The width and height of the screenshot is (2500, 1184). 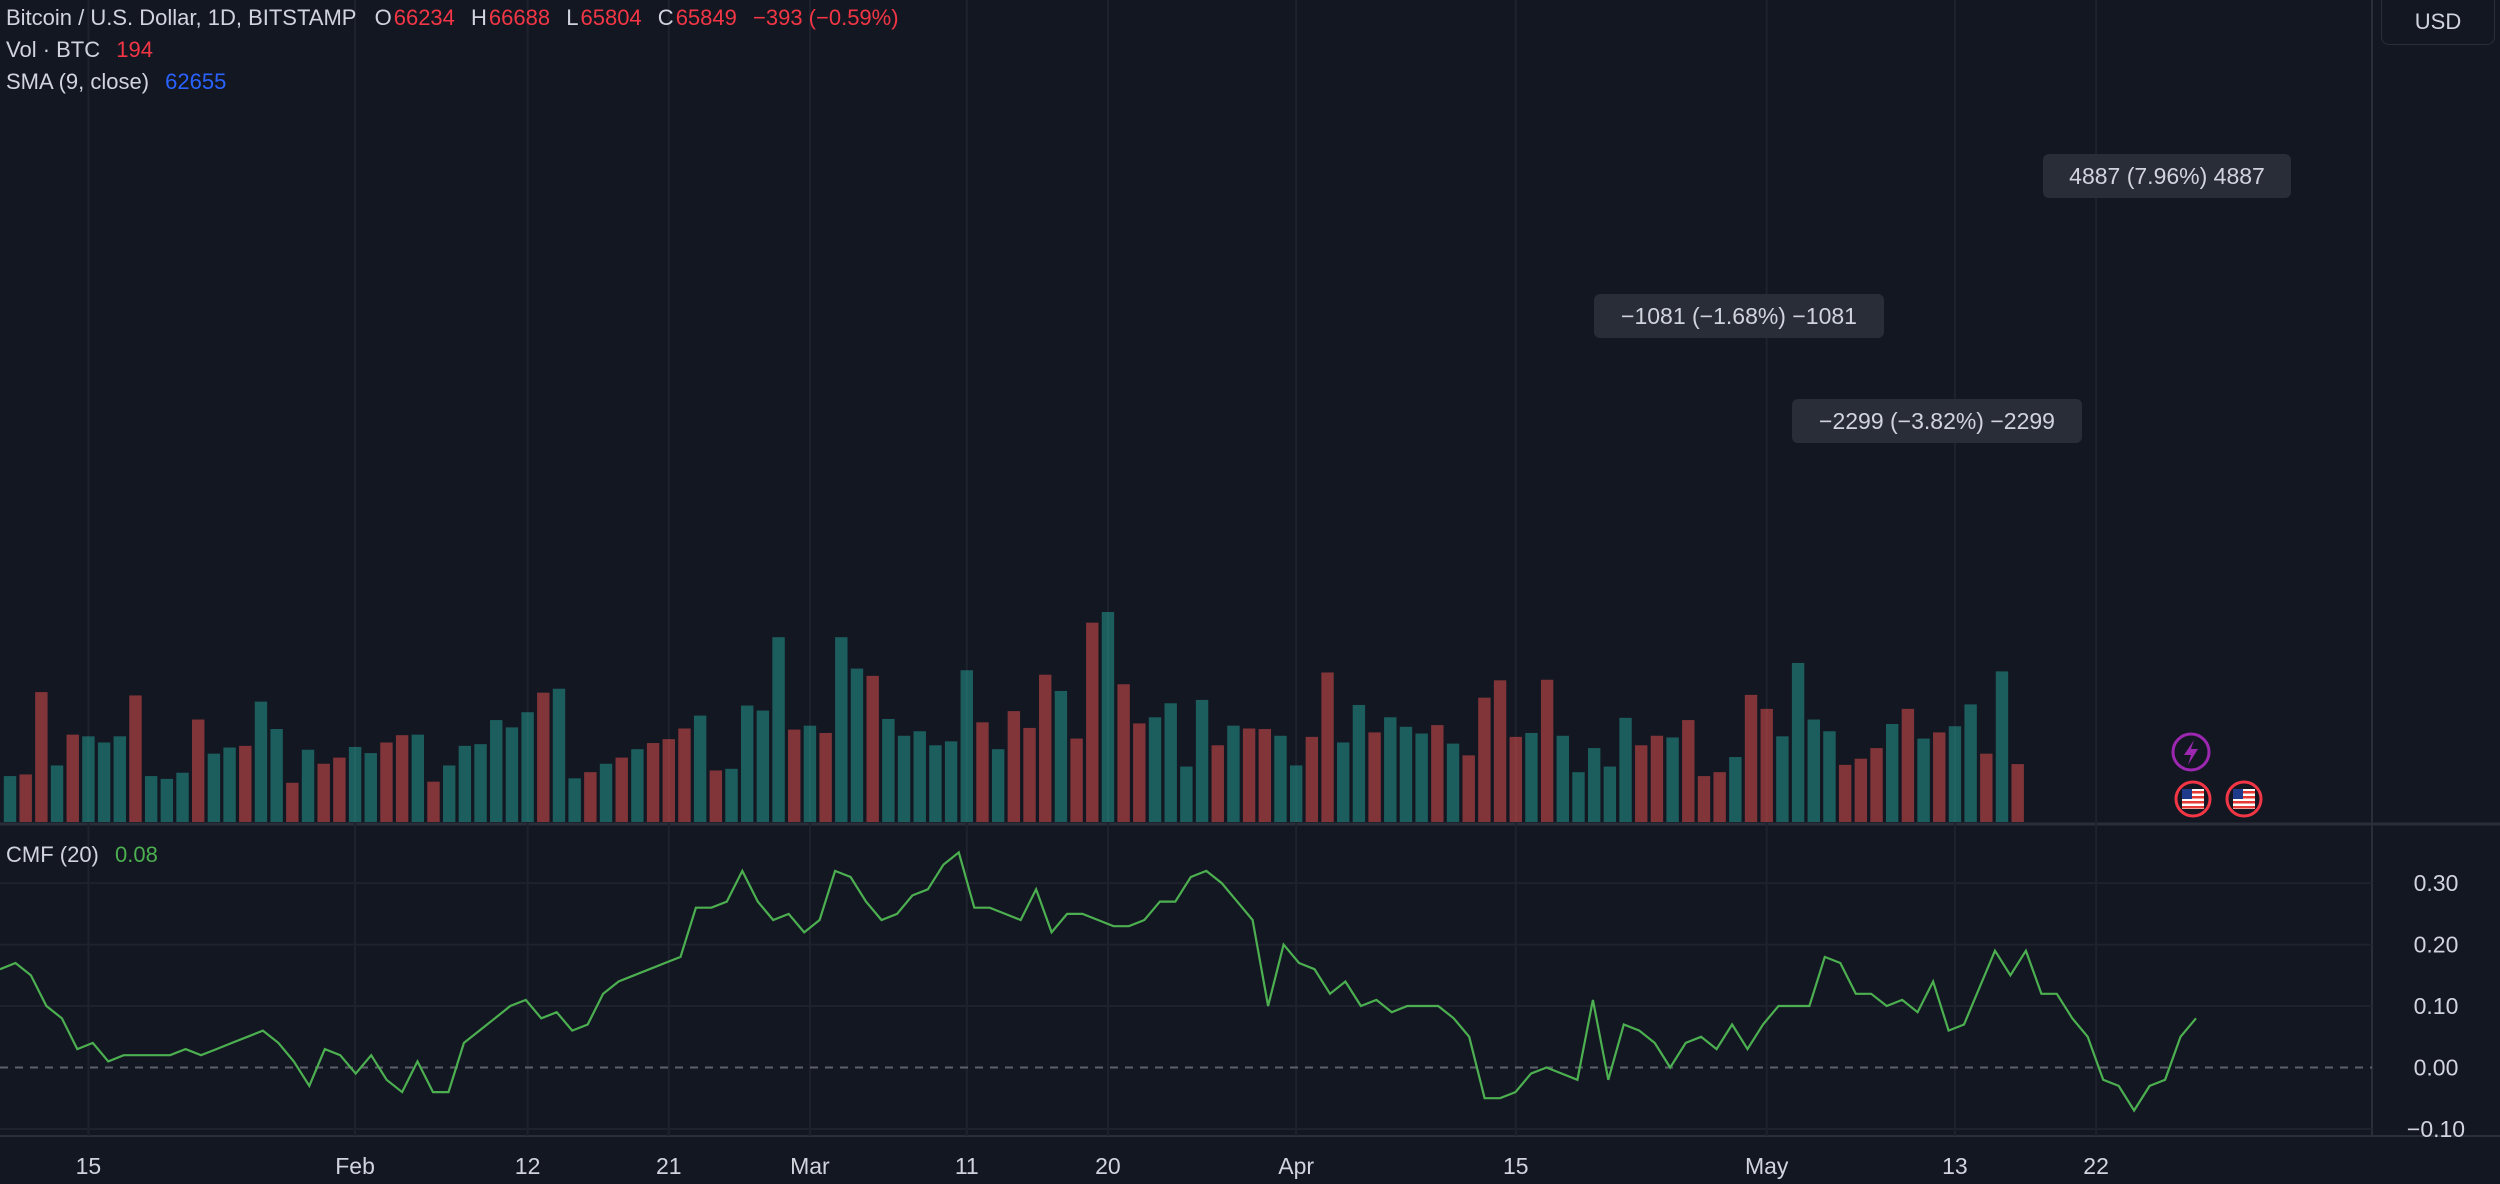 What do you see at coordinates (1767, 1166) in the screenshot?
I see `time-axis-label: May` at bounding box center [1767, 1166].